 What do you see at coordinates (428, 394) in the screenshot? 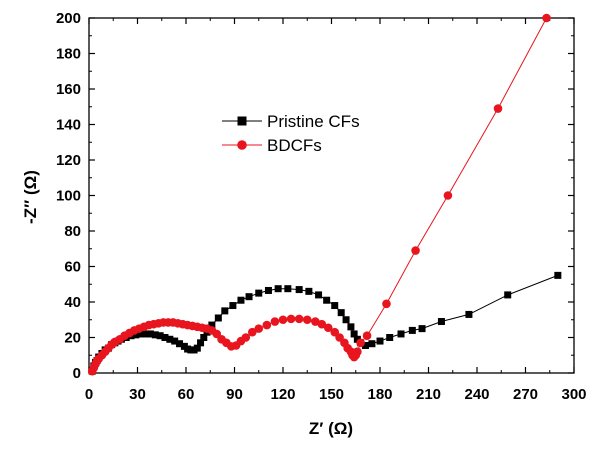
I see `x-tick-label: 210` at bounding box center [428, 394].